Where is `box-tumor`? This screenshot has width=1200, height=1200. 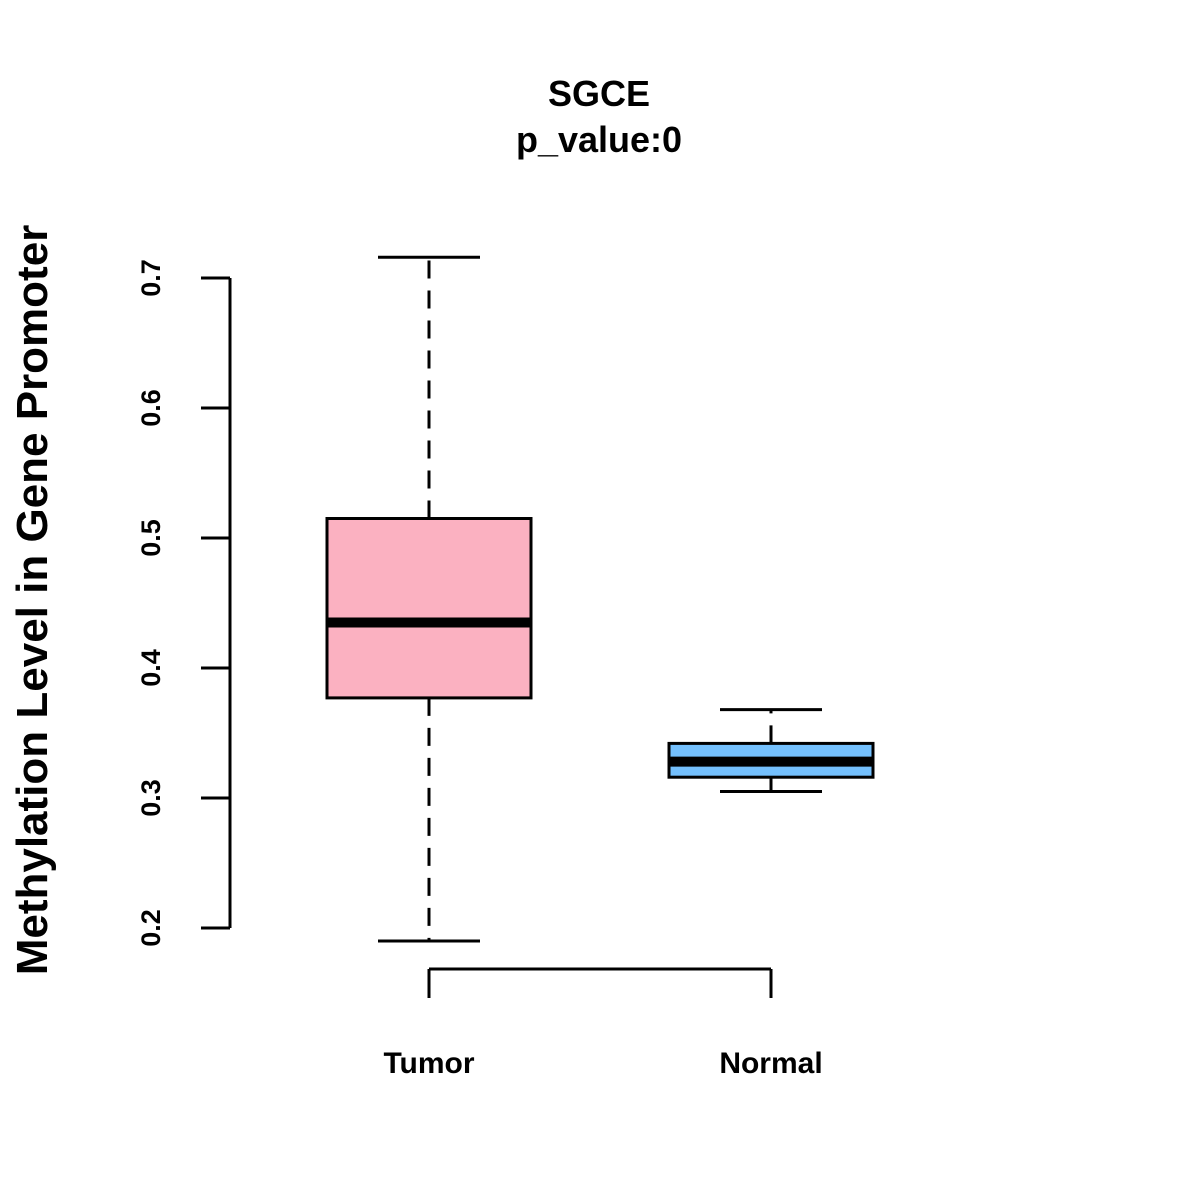
box-tumor is located at coordinates (429, 599).